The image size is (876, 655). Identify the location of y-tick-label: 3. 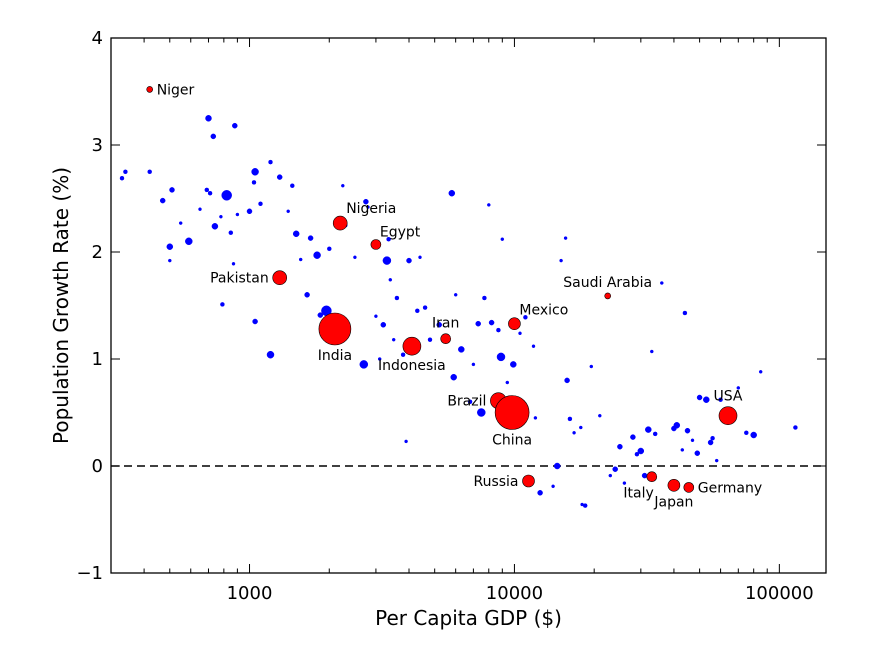
(97, 145).